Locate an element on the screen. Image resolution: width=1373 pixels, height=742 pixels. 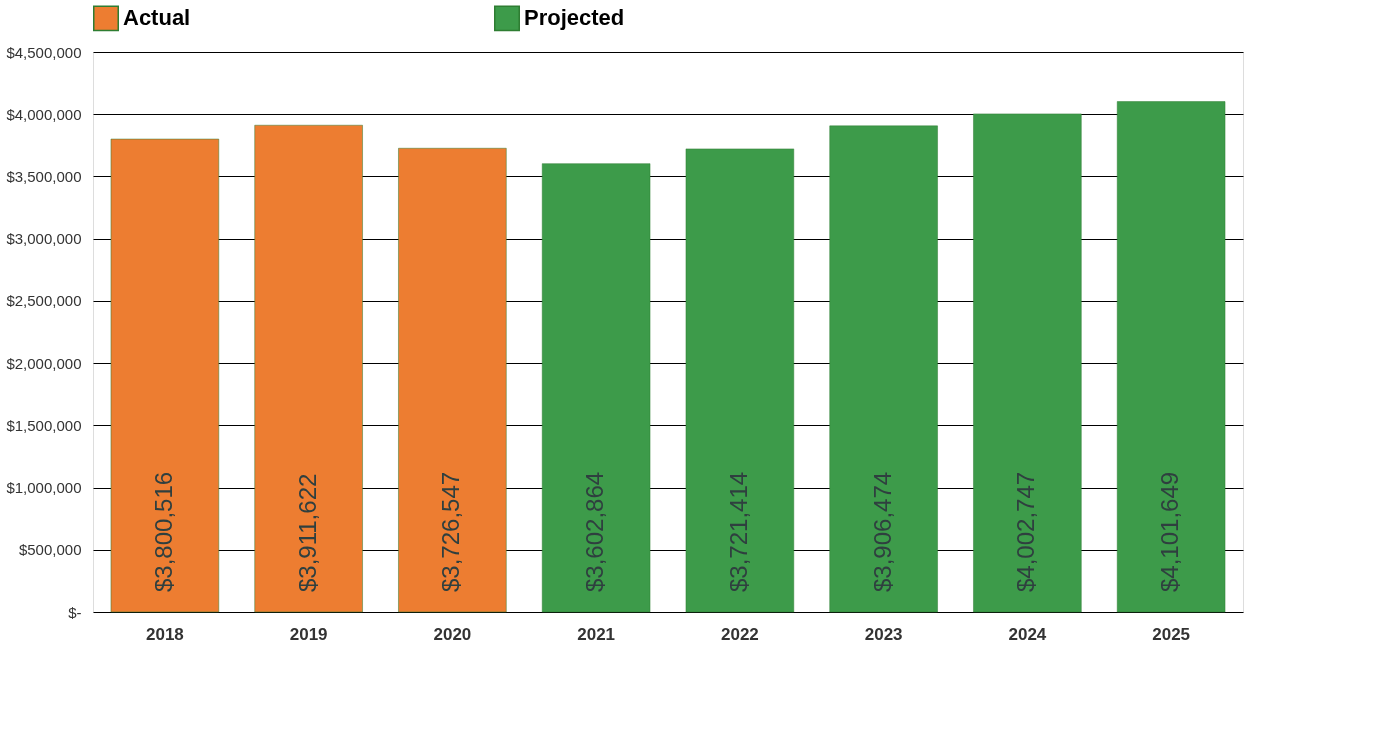
data-label: $4,101,649 is located at coordinates (1170, 531).